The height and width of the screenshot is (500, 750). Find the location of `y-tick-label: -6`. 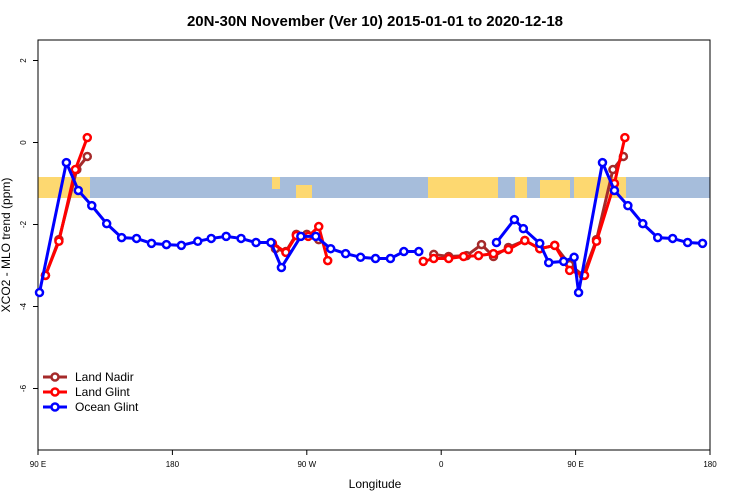

y-tick-label: -6 is located at coordinates (23, 388).